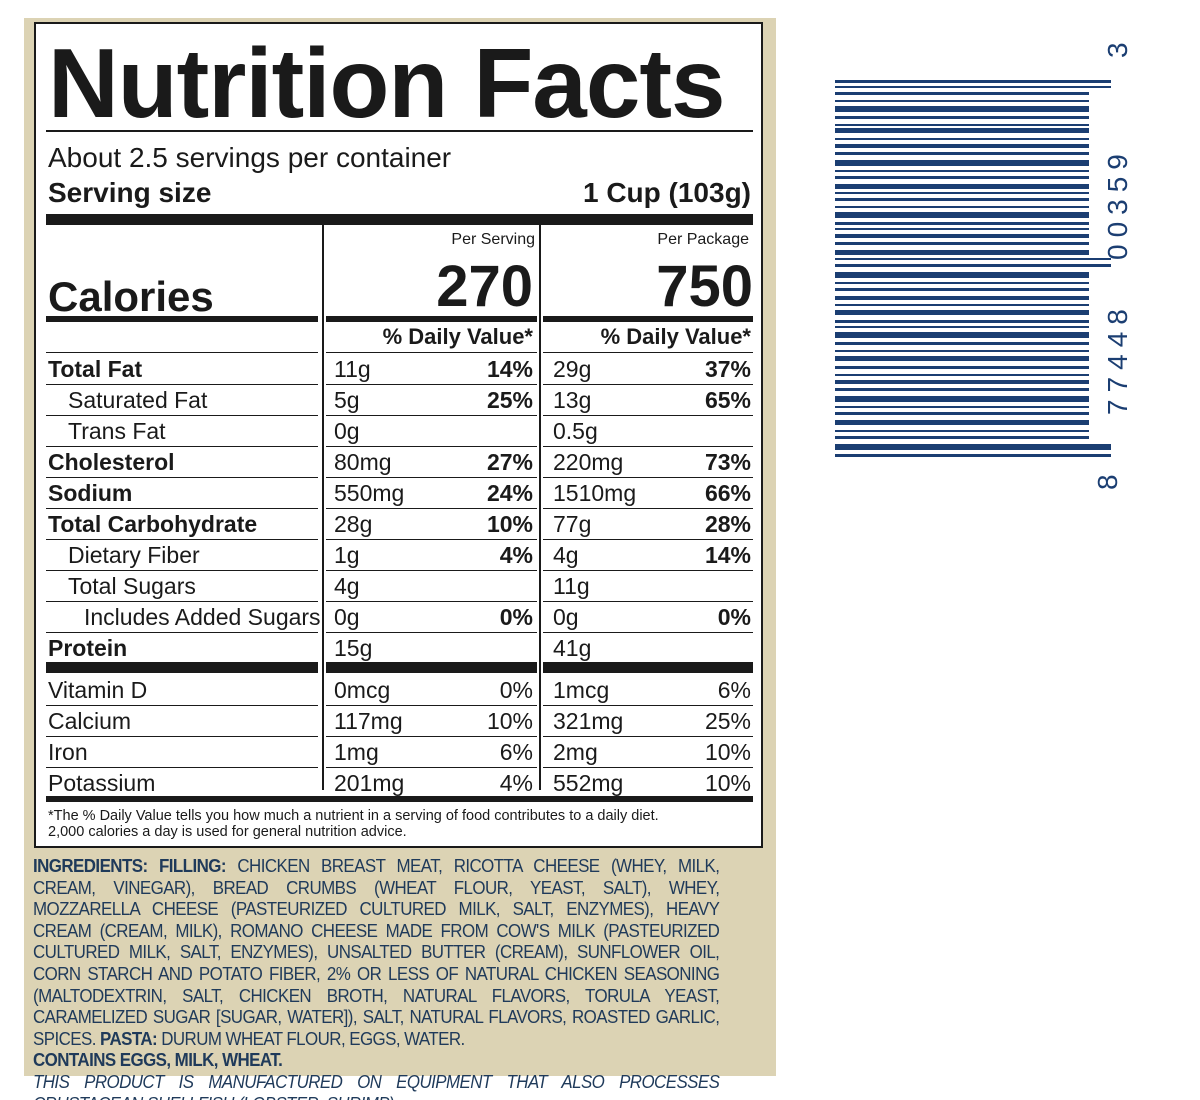  What do you see at coordinates (509, 400) in the screenshot?
I see `dv-per-serving: 25%` at bounding box center [509, 400].